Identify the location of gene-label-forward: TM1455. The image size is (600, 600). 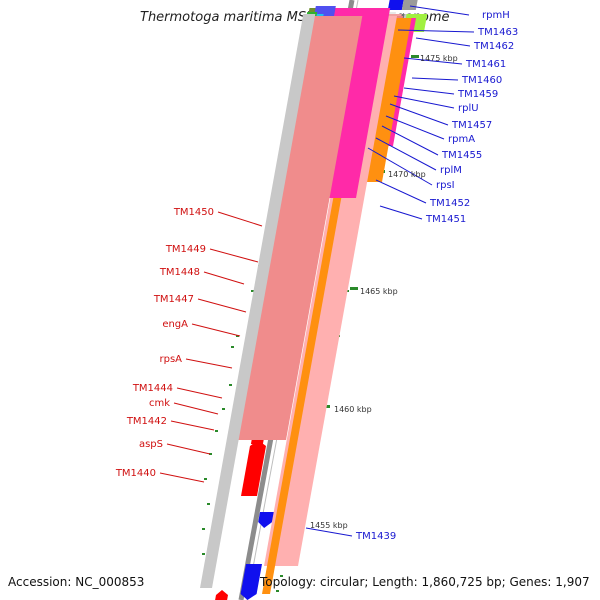
(461, 155).